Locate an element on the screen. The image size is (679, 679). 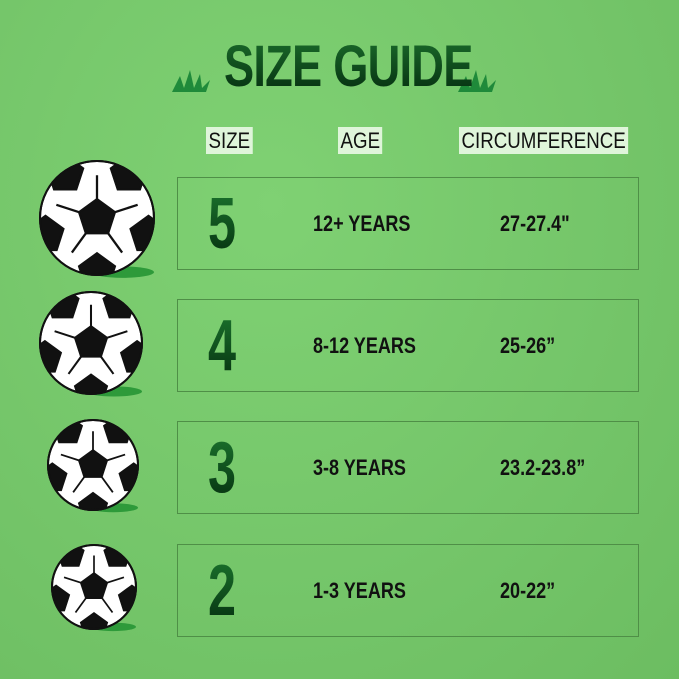
size-value: 4 is located at coordinates (222, 346).